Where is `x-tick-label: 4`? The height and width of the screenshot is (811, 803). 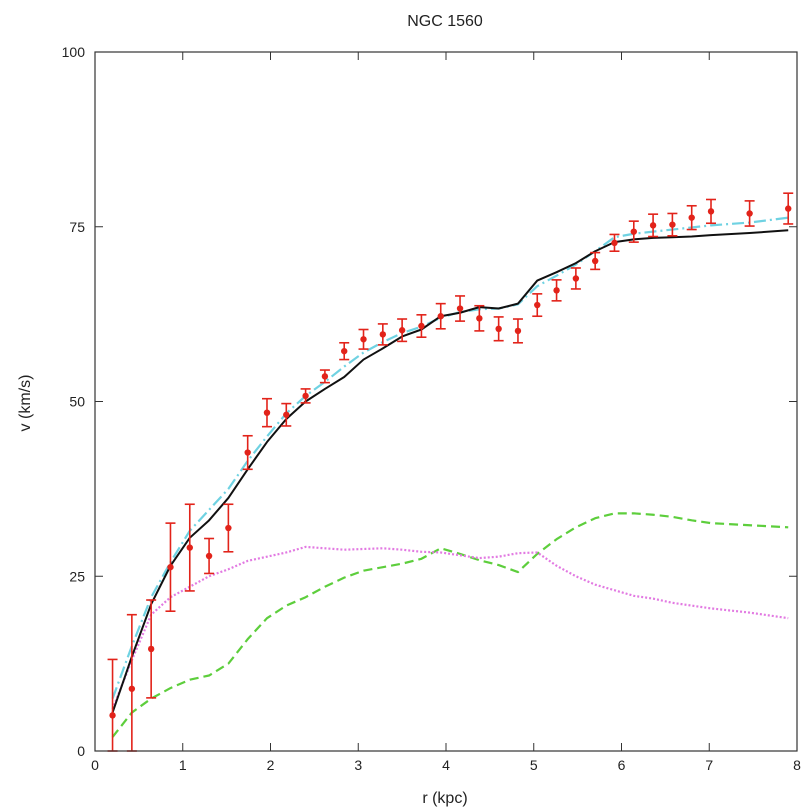
x-tick-label: 4 is located at coordinates (446, 765).